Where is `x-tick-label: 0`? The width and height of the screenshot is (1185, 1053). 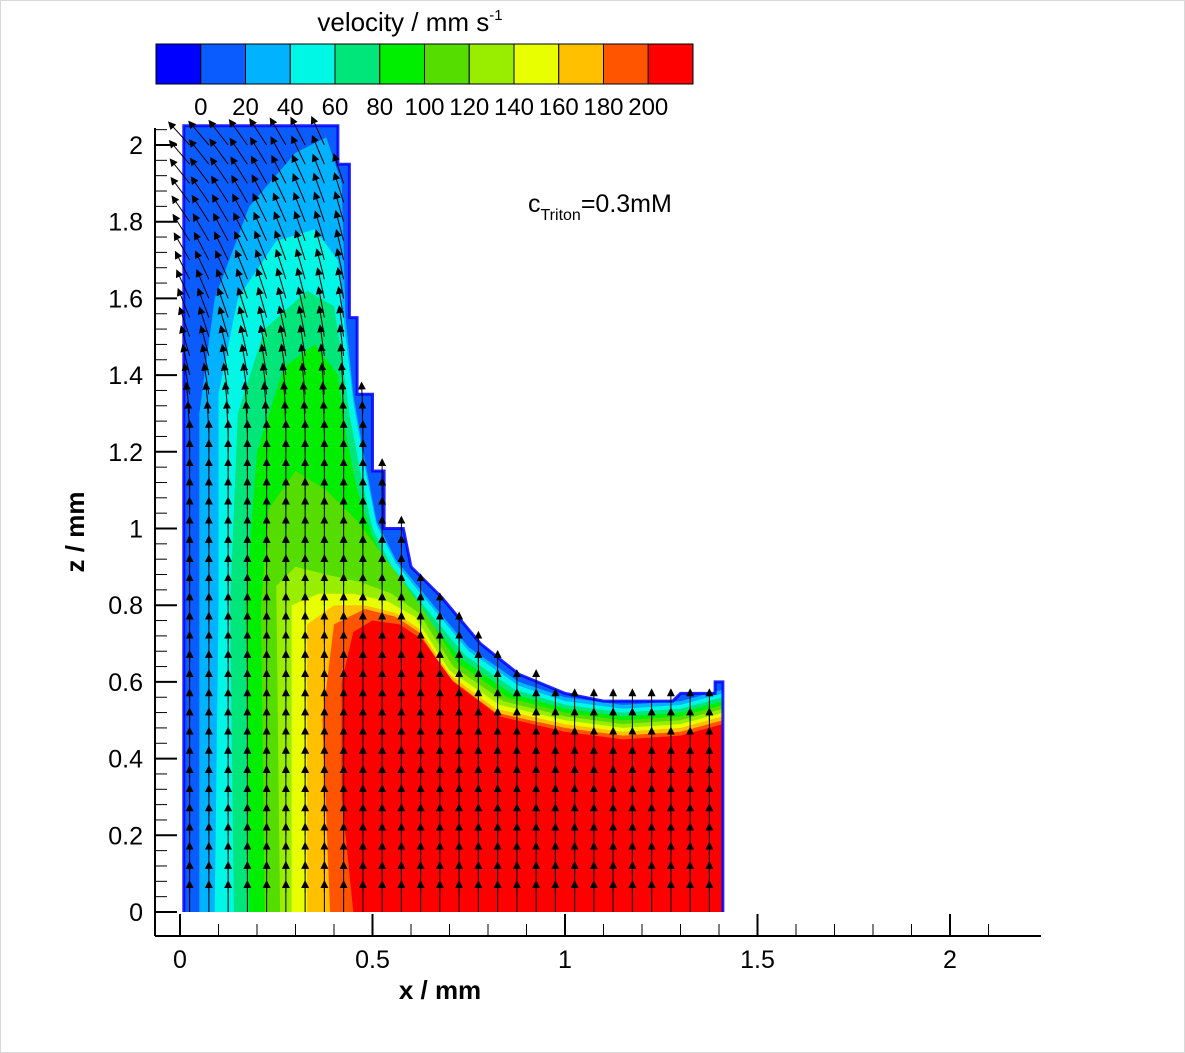 x-tick-label: 0 is located at coordinates (180, 960).